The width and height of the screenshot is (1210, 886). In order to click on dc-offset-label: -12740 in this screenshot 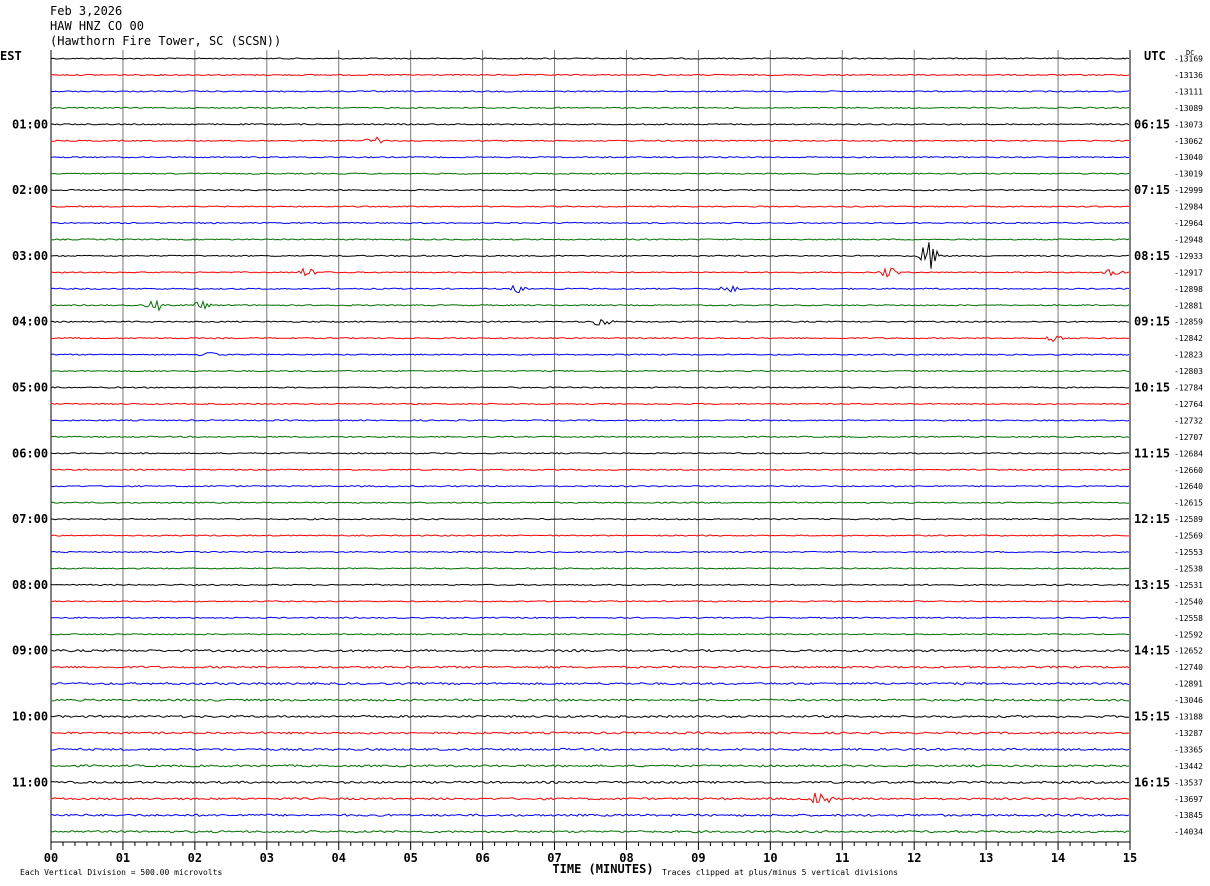, I will do `click(1188, 667)`.